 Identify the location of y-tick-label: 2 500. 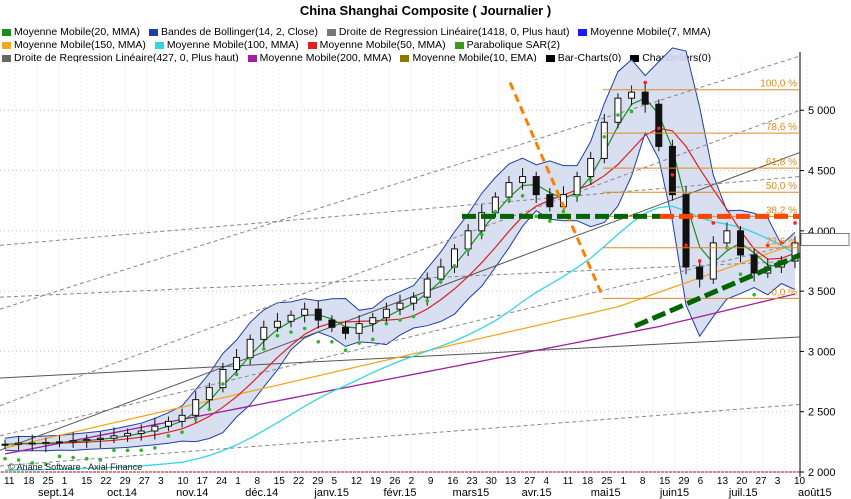
(822, 413).